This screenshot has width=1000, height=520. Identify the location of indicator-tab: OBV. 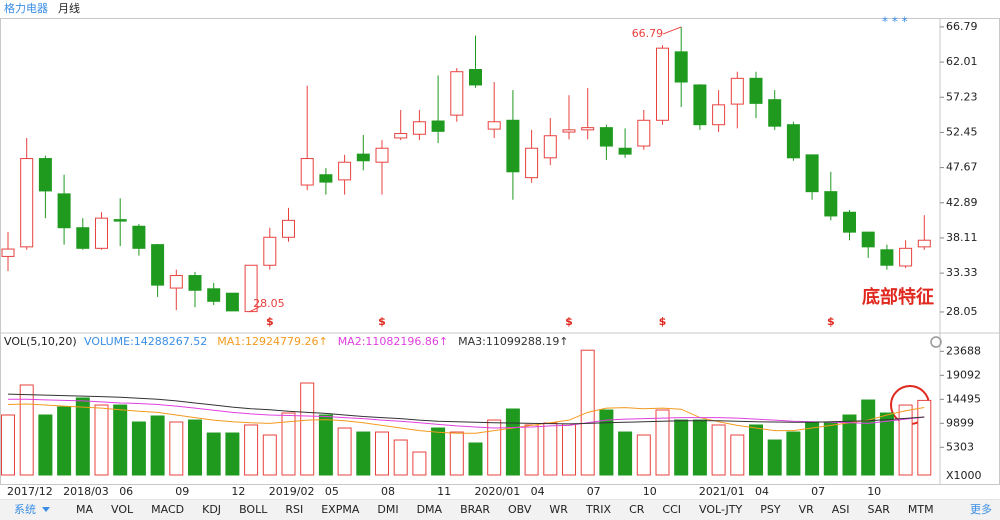
(520, 509).